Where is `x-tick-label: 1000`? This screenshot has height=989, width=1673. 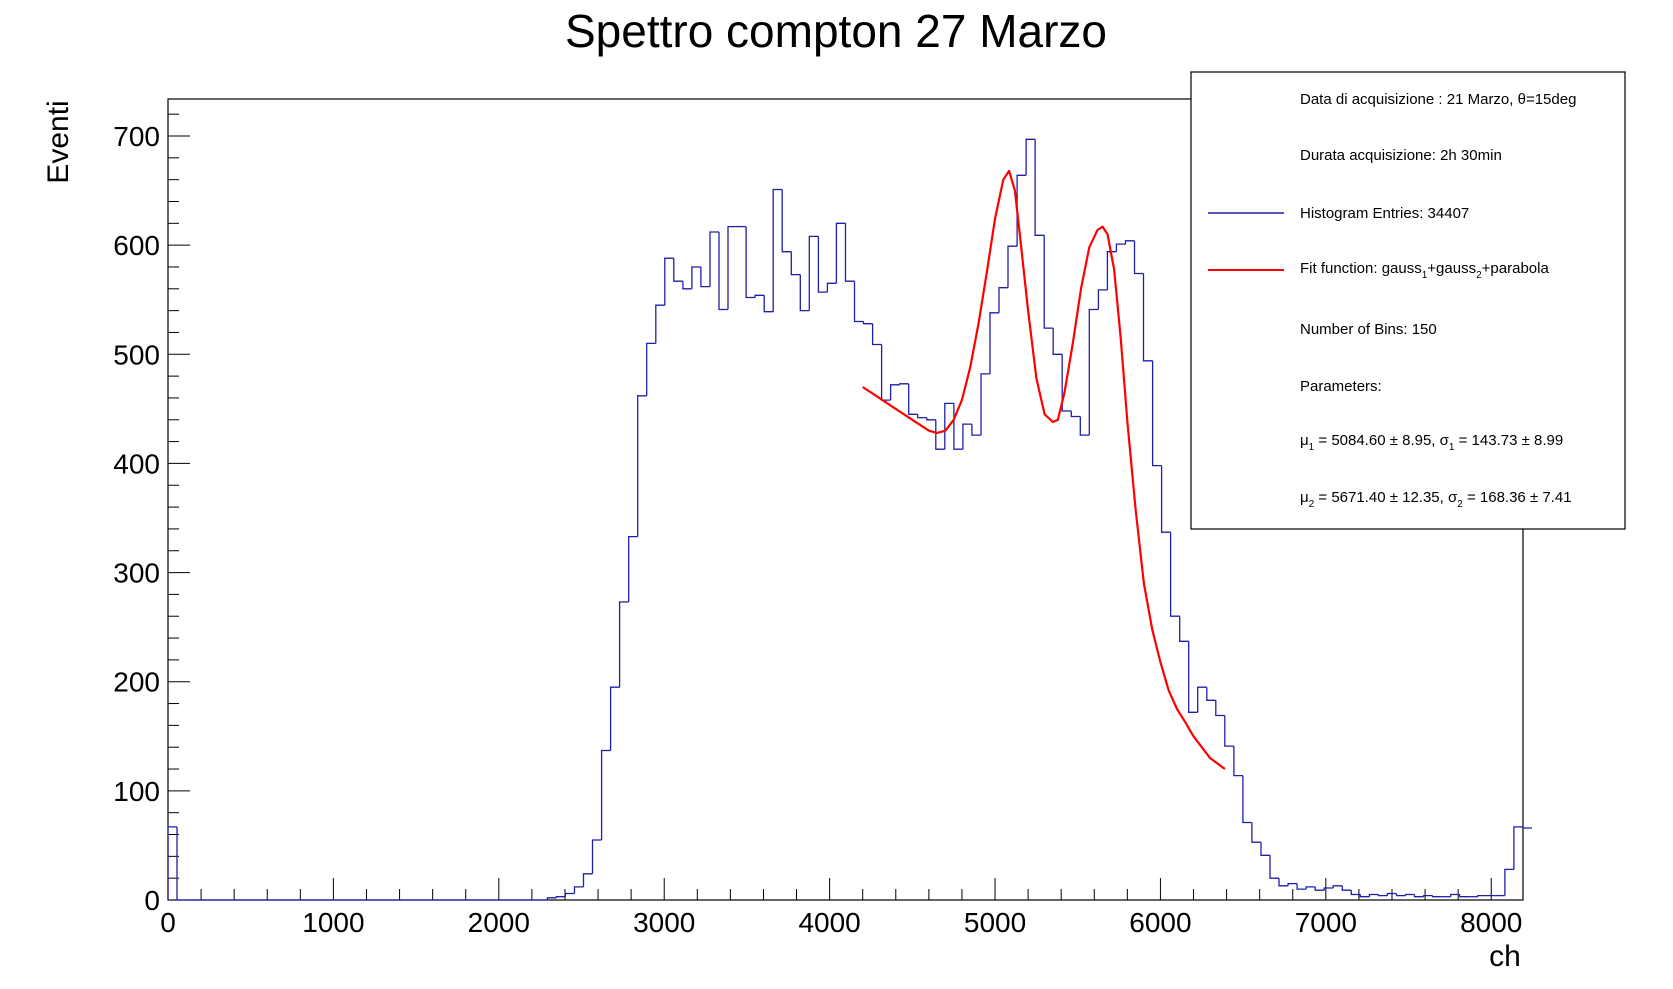 x-tick-label: 1000 is located at coordinates (333, 922).